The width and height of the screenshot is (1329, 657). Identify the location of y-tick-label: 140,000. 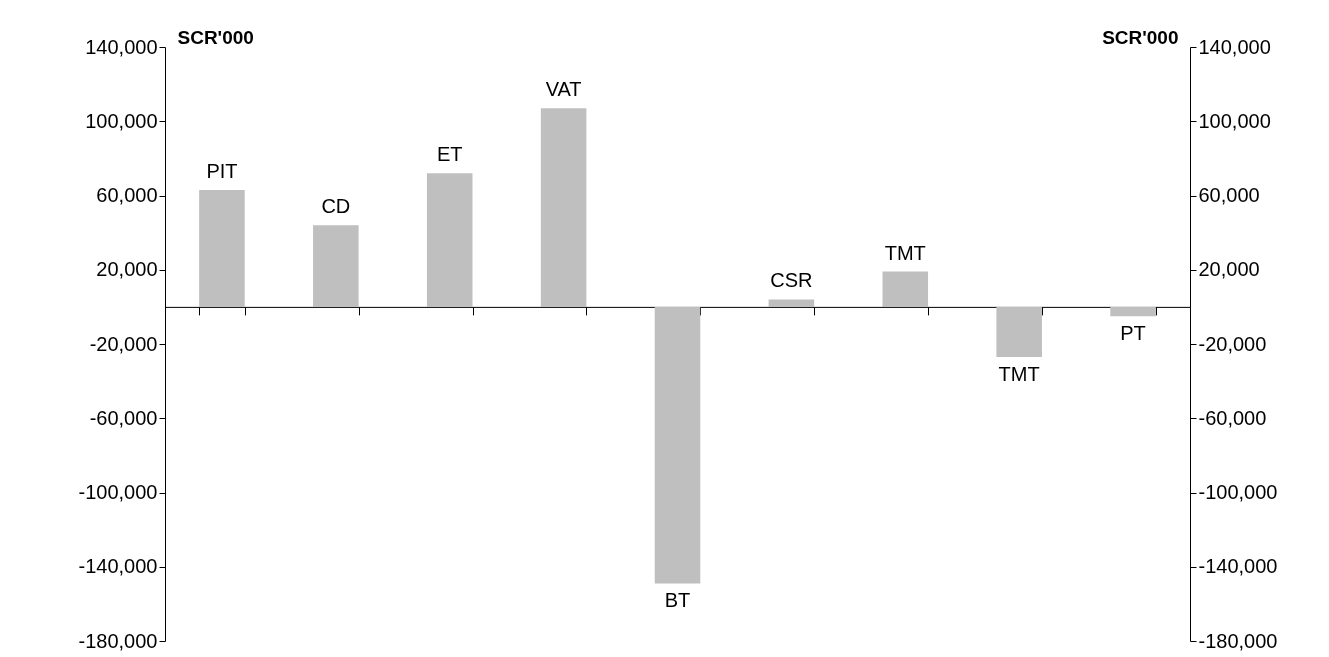
(121, 46).